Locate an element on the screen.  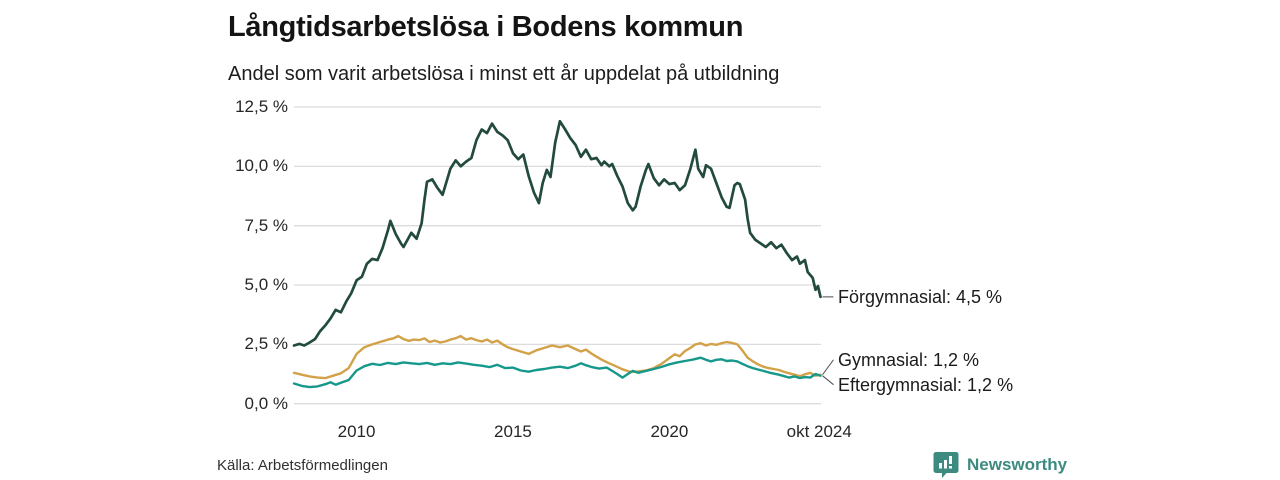
series-line-gymnasial is located at coordinates (557, 357).